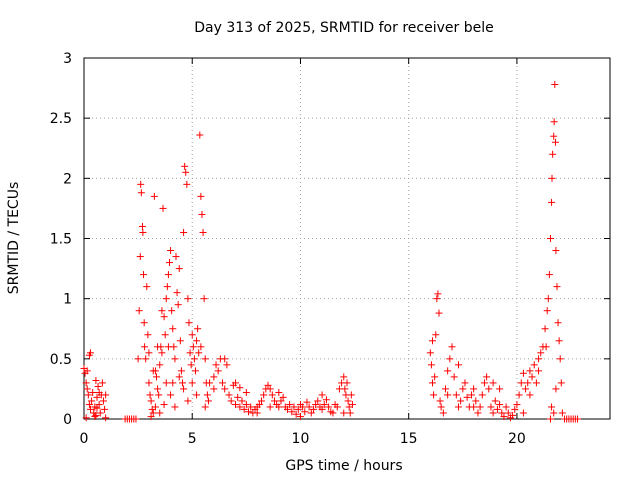 This screenshot has width=640, height=480. Describe the element at coordinates (67, 300) in the screenshot. I see `y-tick-label: 1` at that location.